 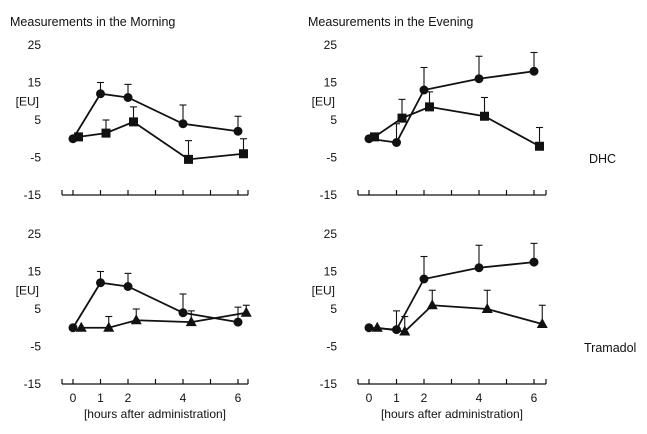 I want to click on row-label: DHC, so click(x=602, y=159).